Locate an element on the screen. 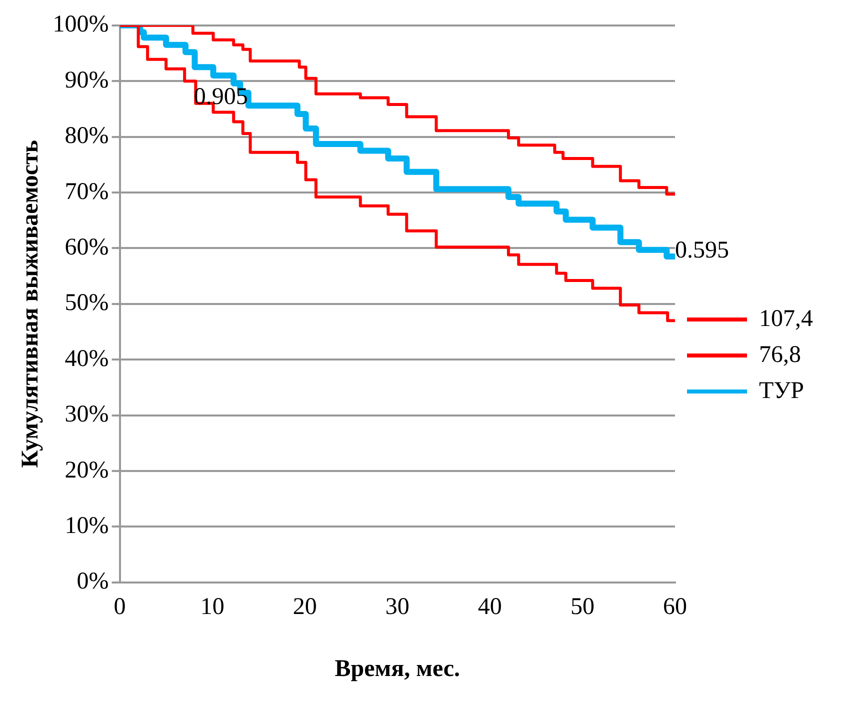 This screenshot has width=845, height=713. y-tick-label: 60% is located at coordinates (86, 247).